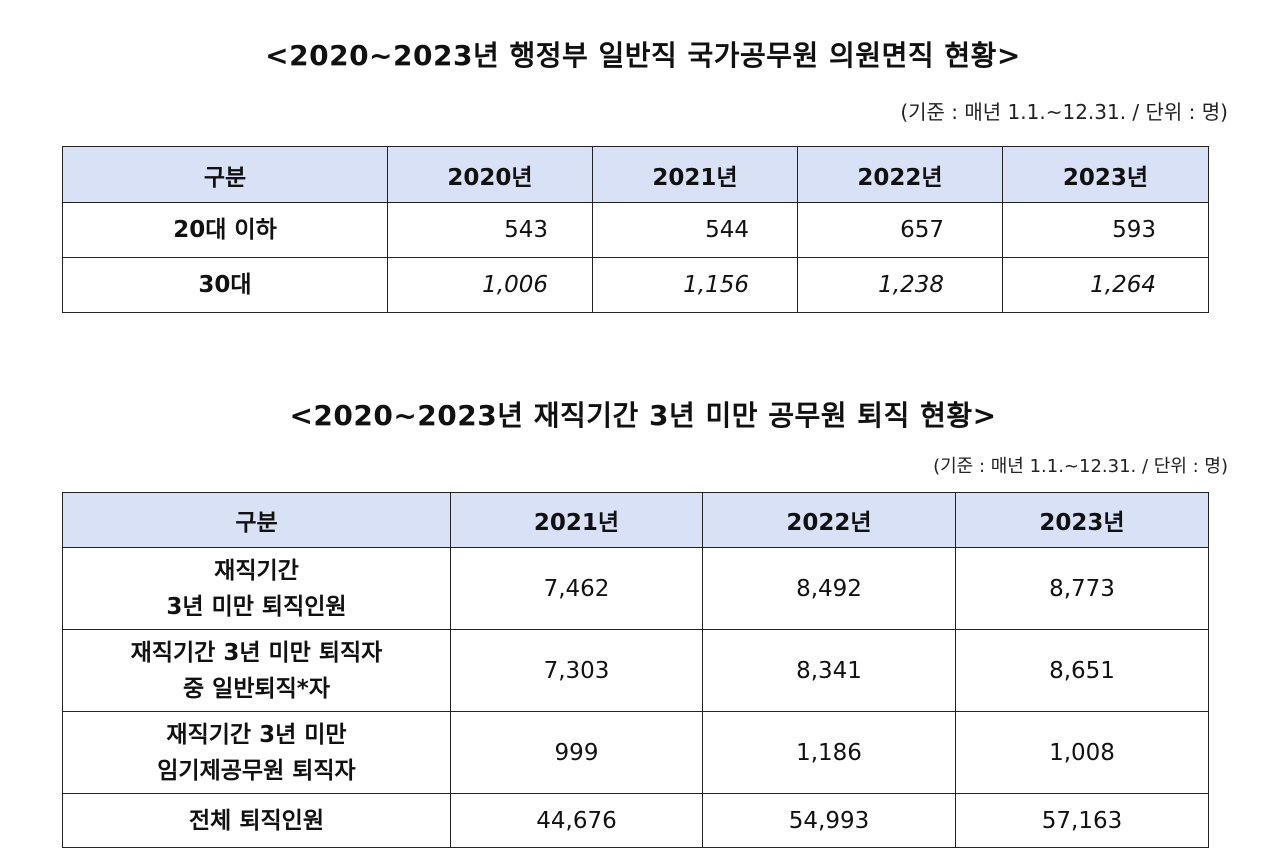  I want to click on cell-value: 1,186, so click(829, 752).